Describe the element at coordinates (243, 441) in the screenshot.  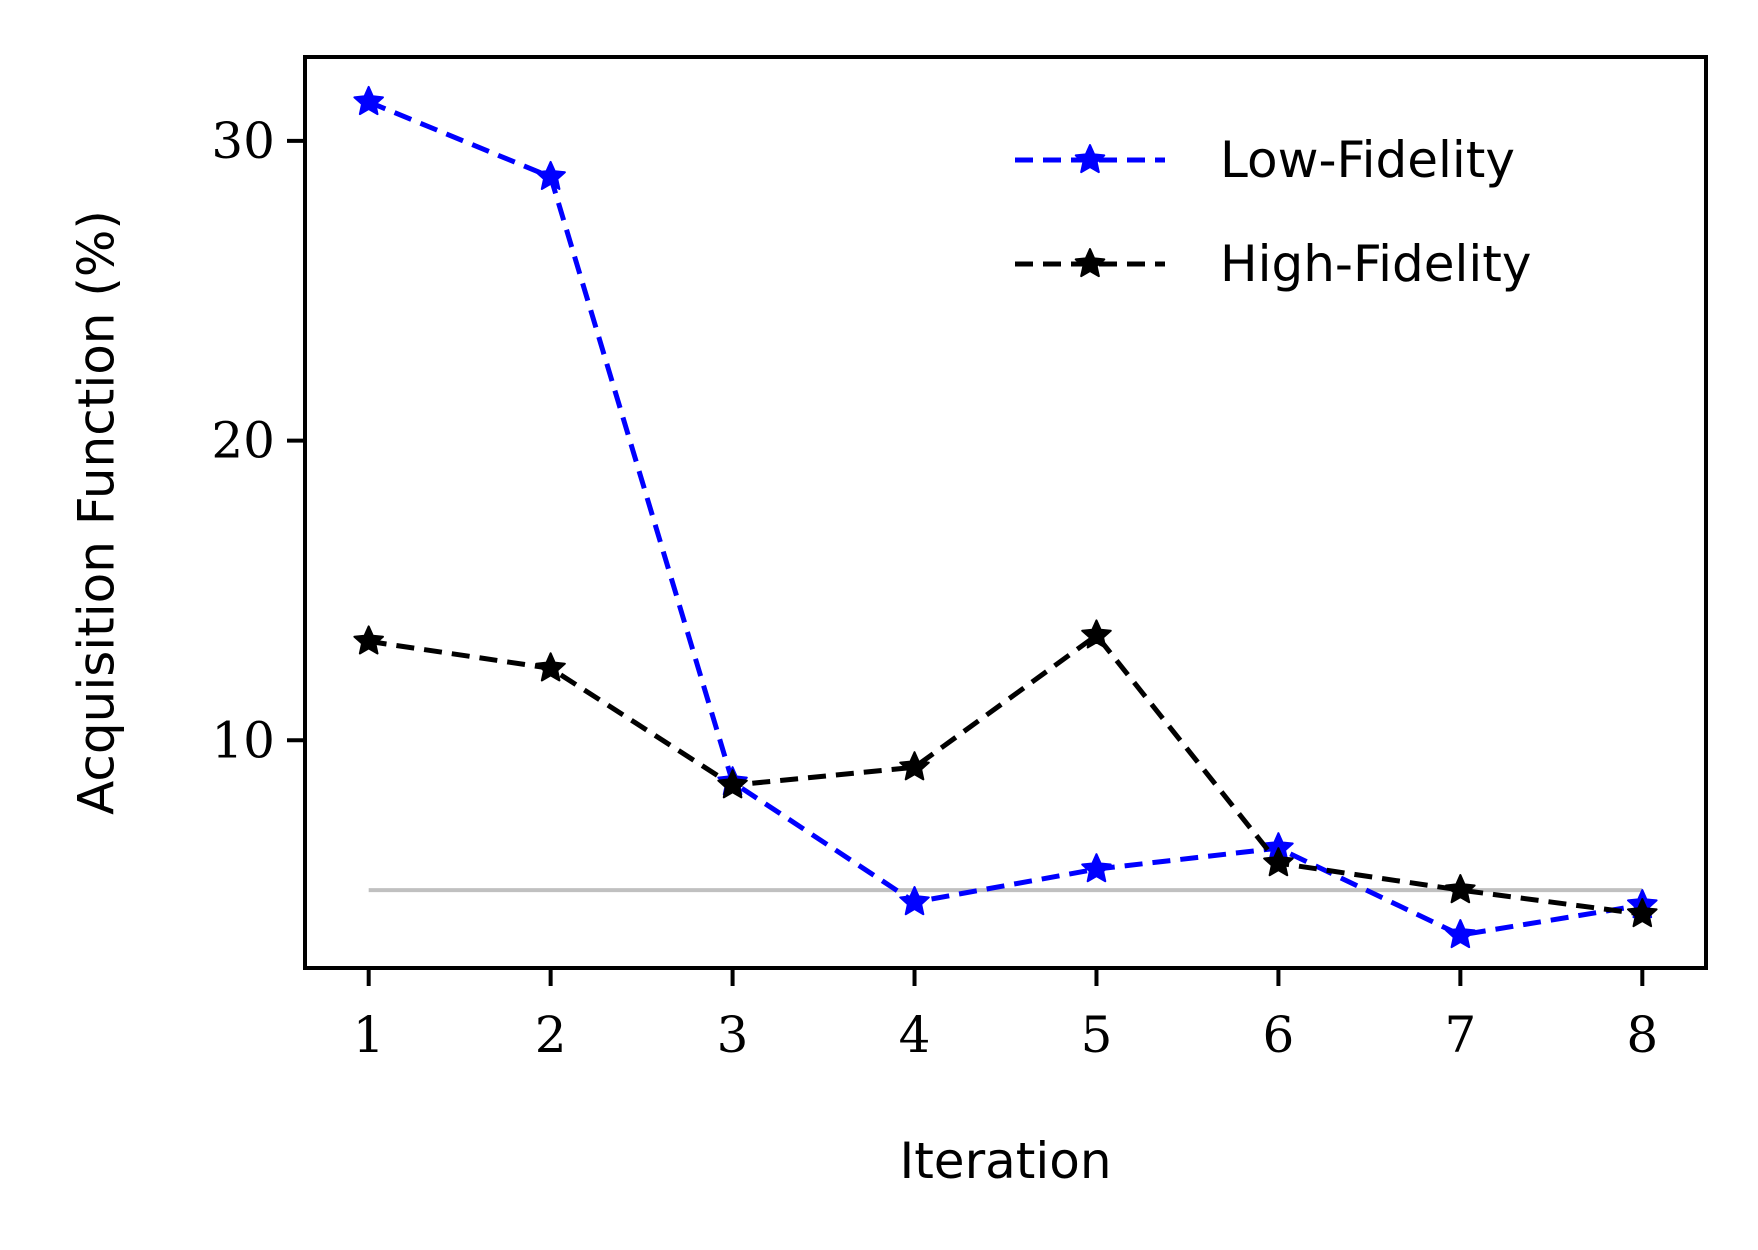
I see `y-tick-label: 20` at that location.